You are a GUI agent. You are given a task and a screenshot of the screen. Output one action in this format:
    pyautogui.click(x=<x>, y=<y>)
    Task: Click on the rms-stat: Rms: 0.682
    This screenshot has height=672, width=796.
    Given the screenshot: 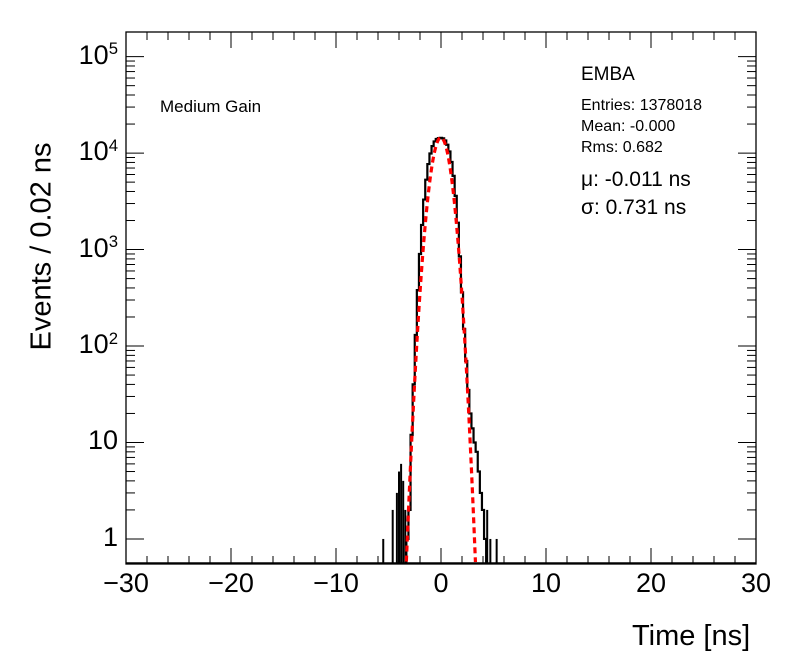 What is the action you would take?
    pyautogui.click(x=622, y=147)
    